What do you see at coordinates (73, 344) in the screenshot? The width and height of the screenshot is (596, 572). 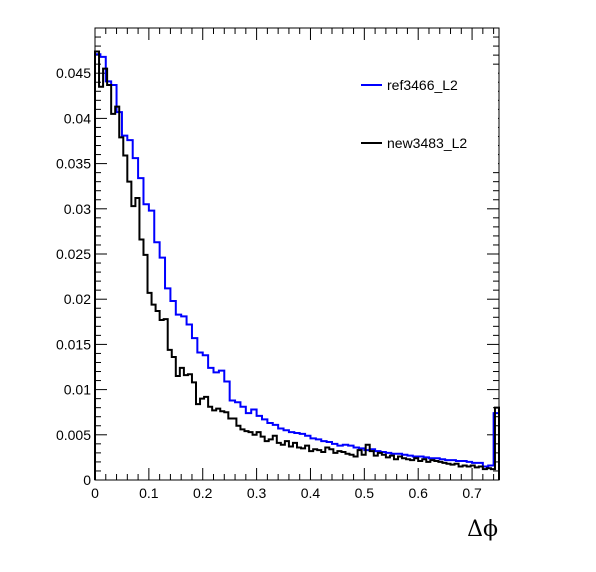 I see `y-tick-label: 0.015` at bounding box center [73, 344].